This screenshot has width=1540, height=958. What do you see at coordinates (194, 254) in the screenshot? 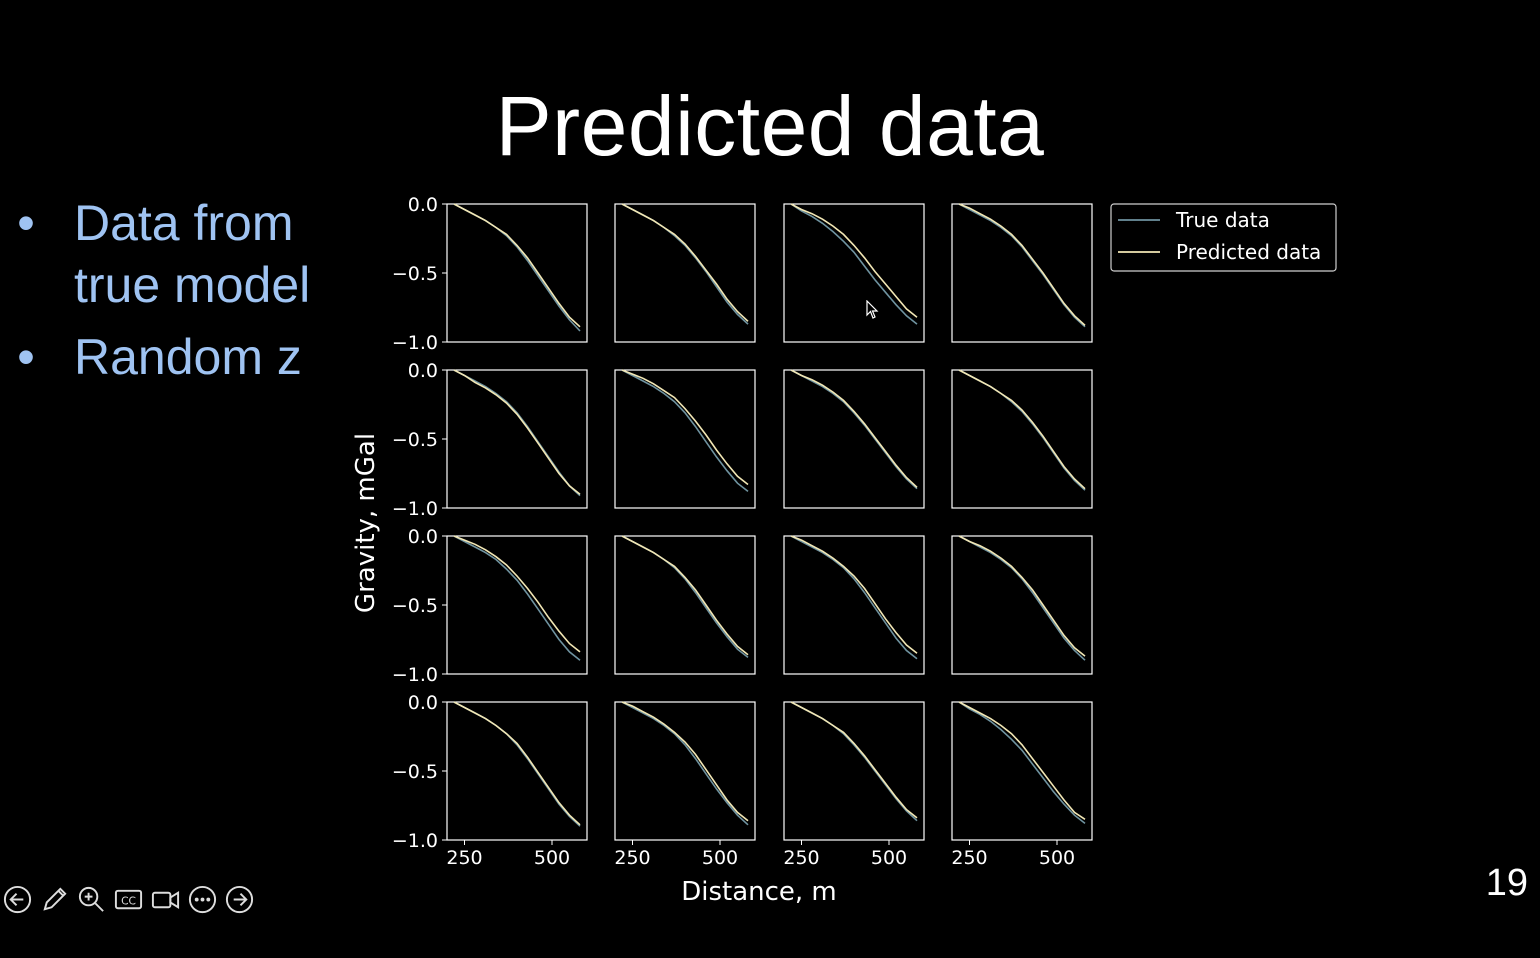
I see `bullet-item-data-from-true-model: • Data from true model` at bounding box center [194, 254].